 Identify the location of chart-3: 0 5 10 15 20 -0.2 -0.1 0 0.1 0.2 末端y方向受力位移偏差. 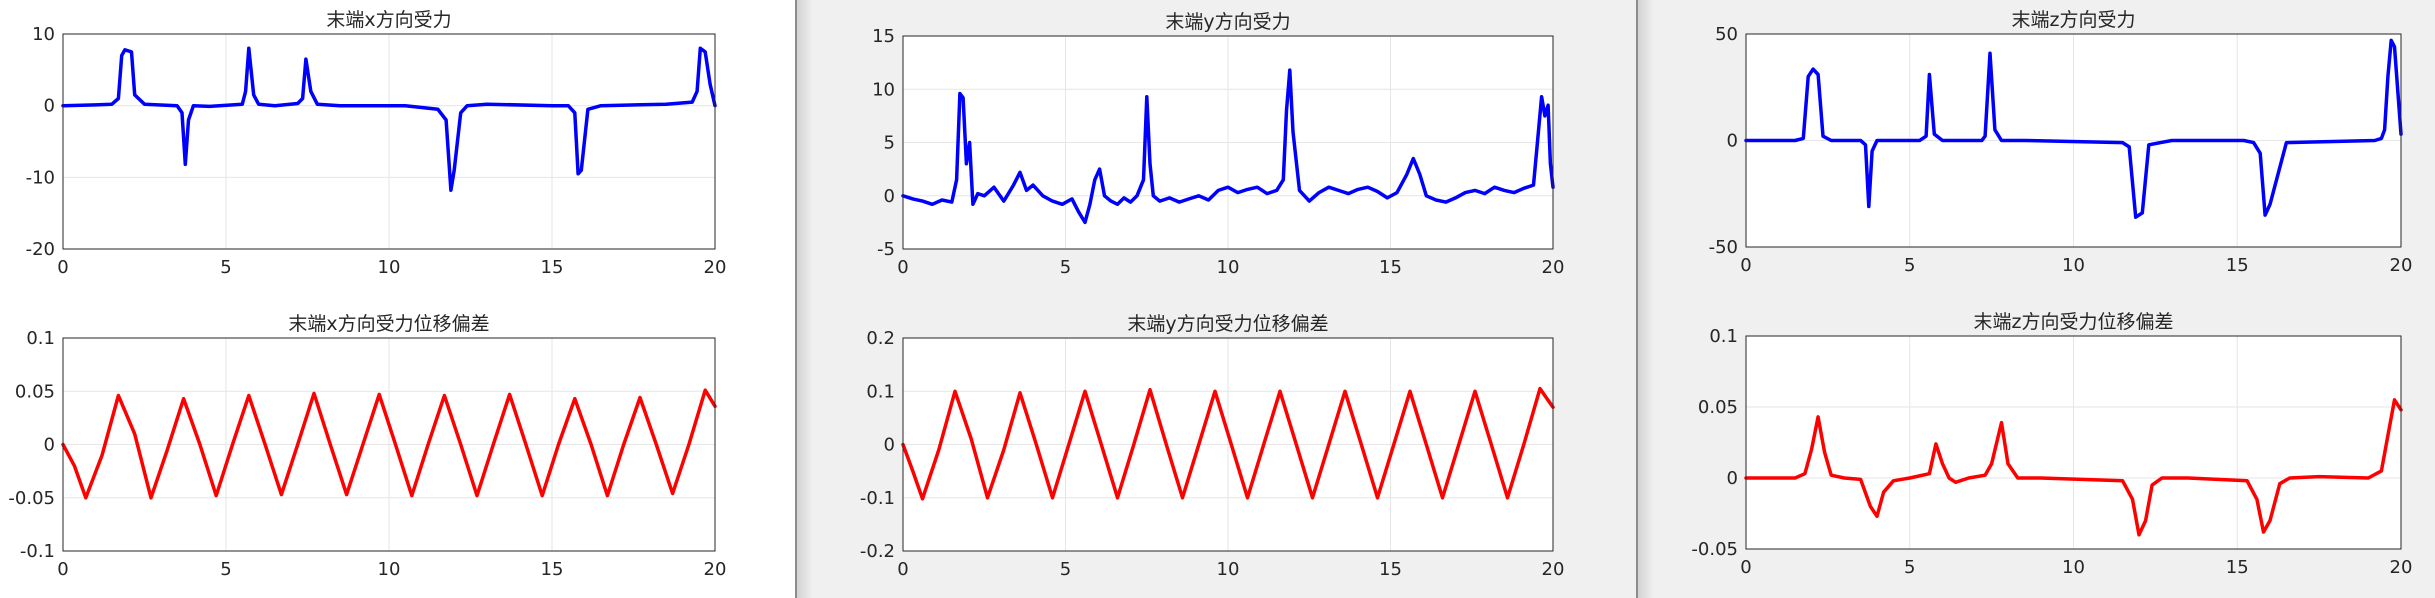
(1212, 446).